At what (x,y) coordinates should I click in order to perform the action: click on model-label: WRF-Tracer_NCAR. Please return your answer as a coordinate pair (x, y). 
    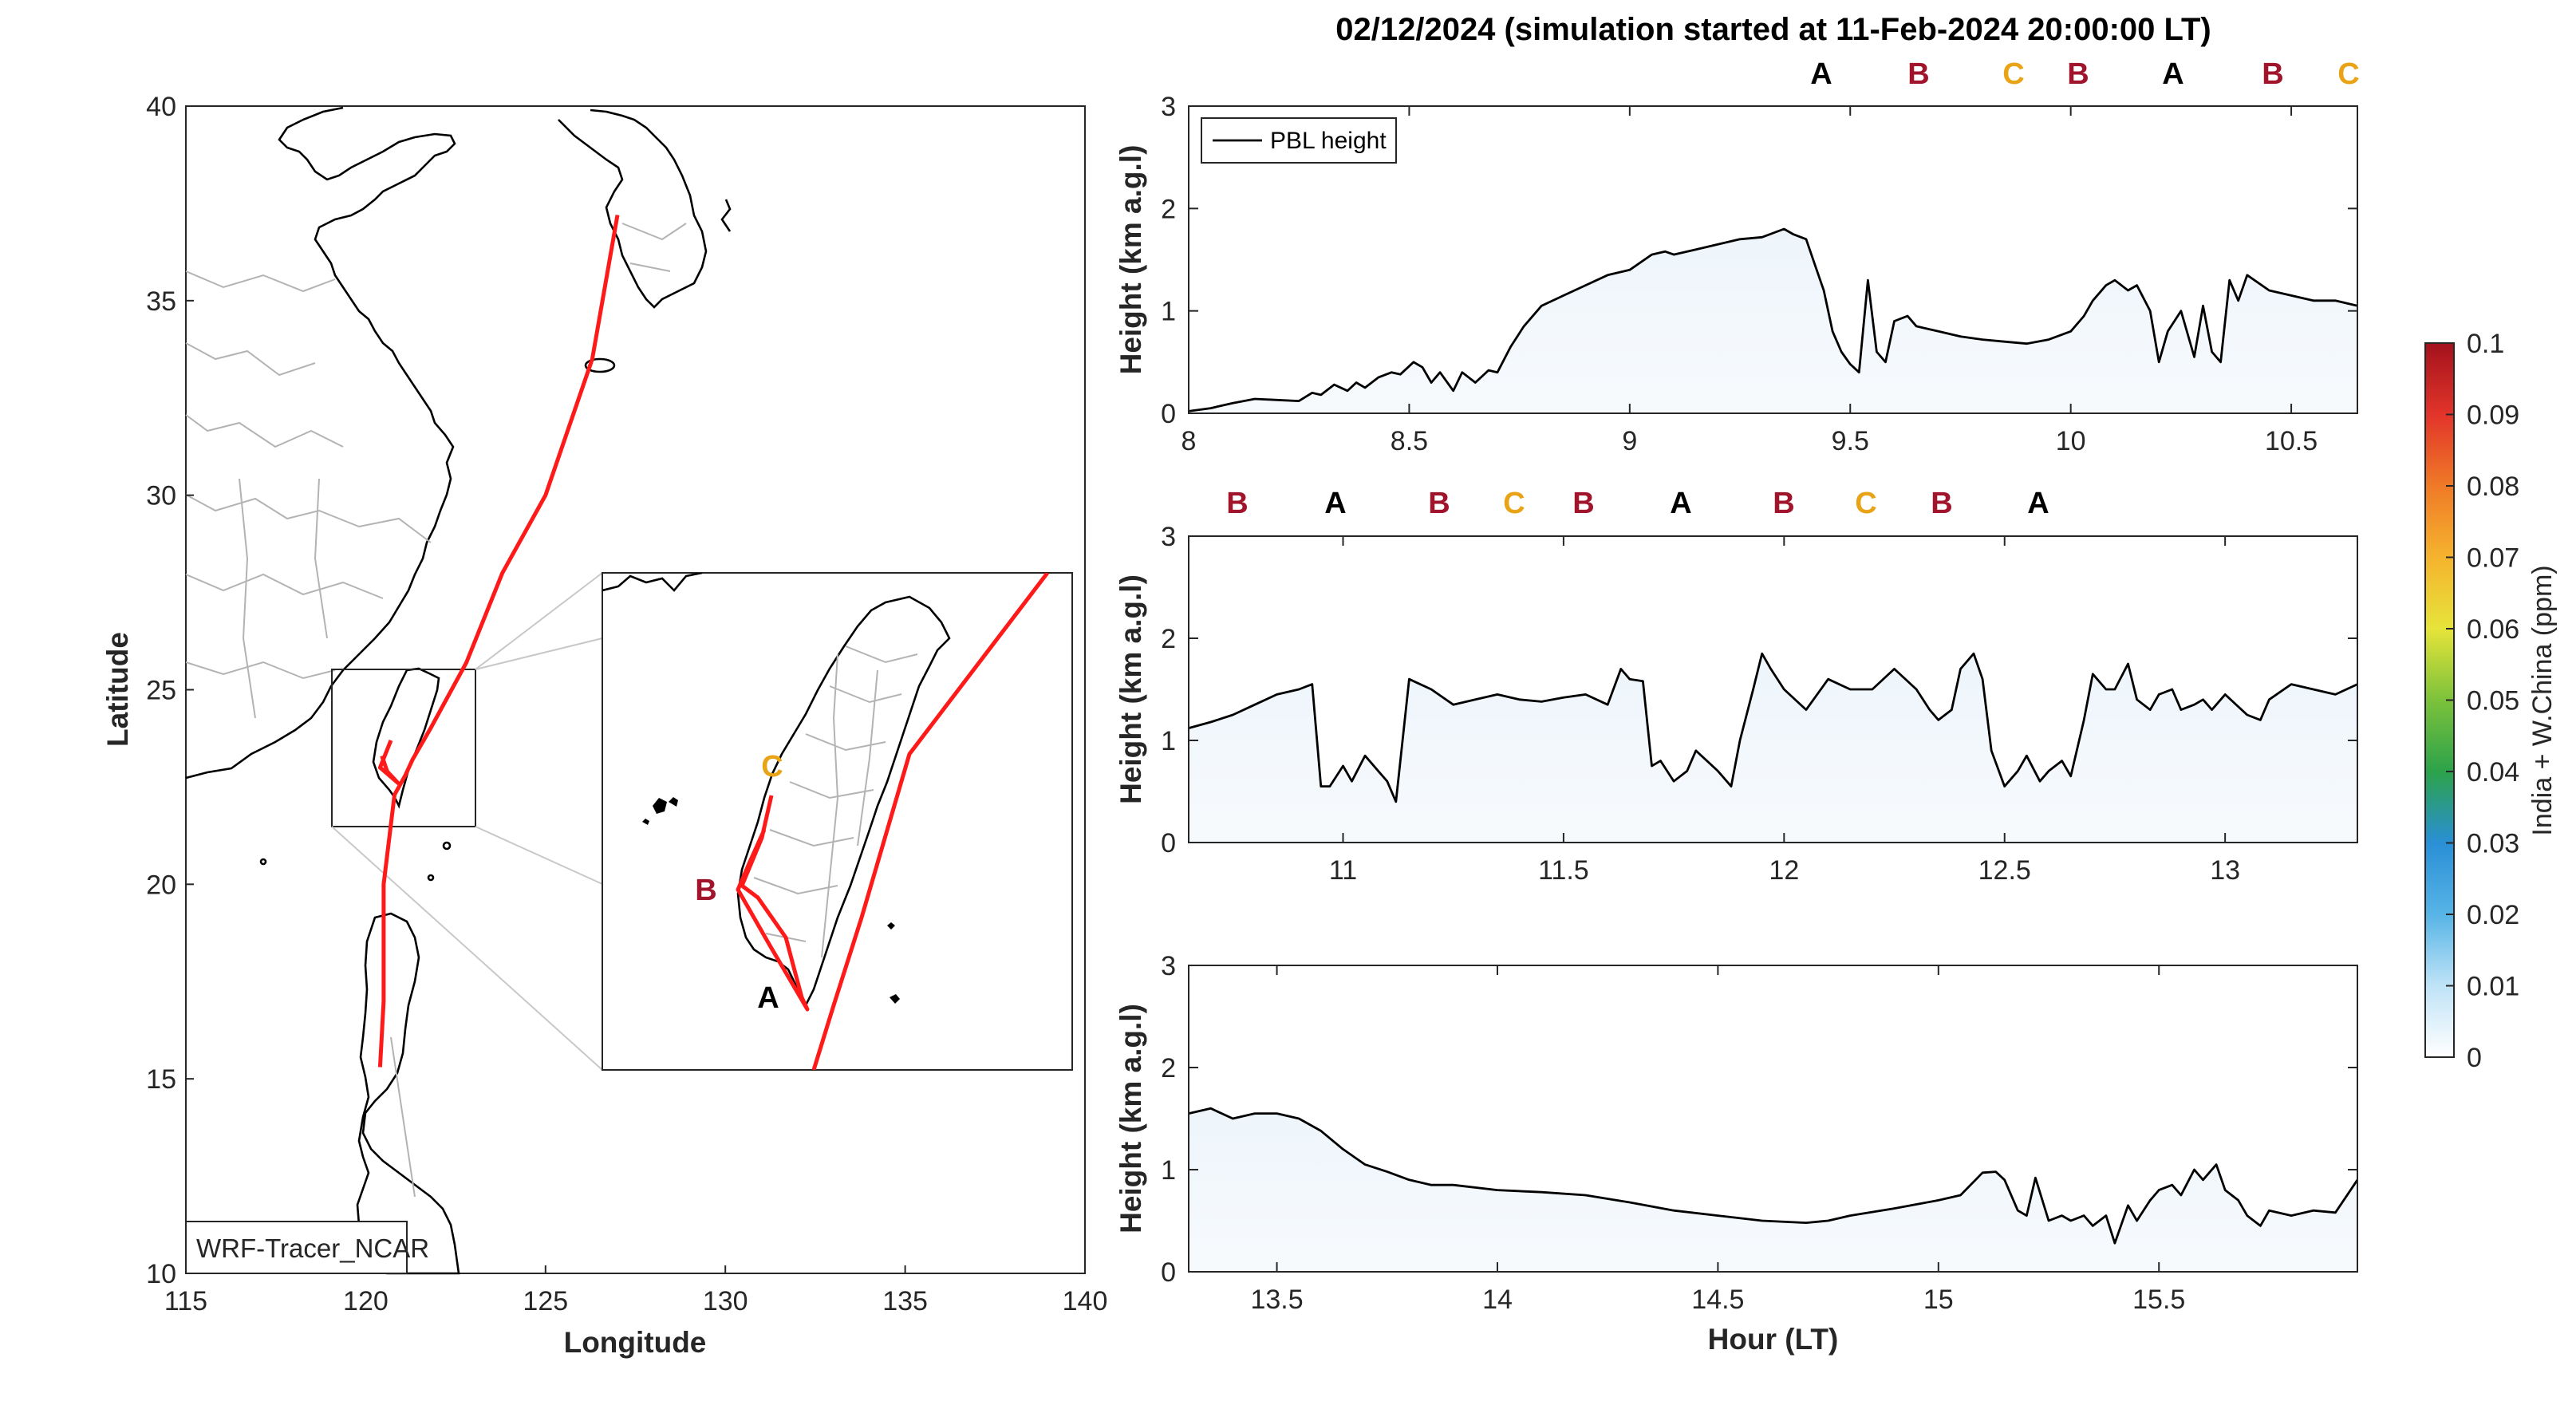
    Looking at the image, I should click on (312, 1248).